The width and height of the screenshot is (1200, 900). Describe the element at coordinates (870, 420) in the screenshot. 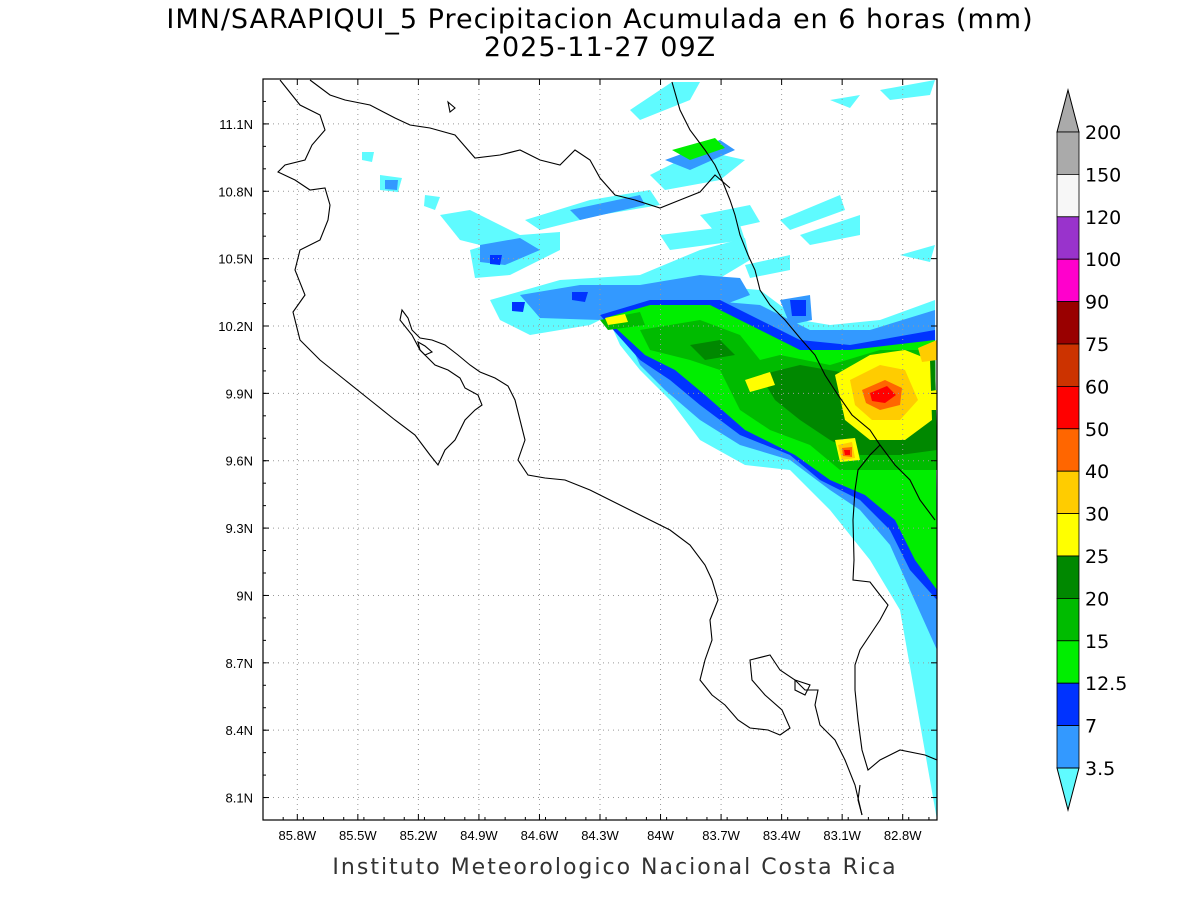

I see `precip-60mm` at that location.